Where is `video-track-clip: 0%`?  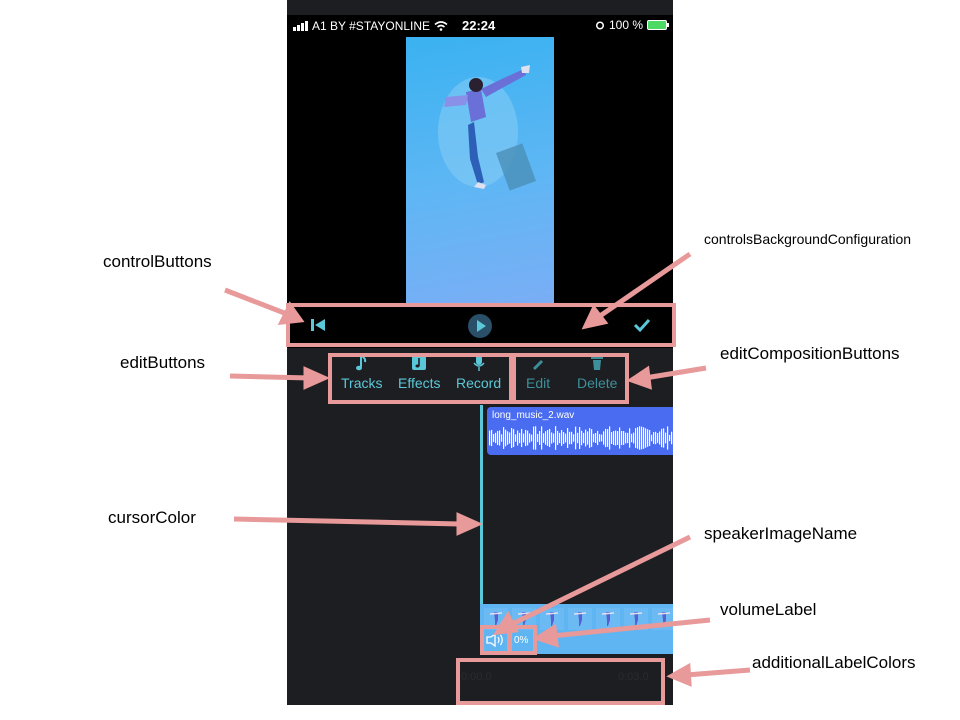
video-track-clip: 0% is located at coordinates (576, 629).